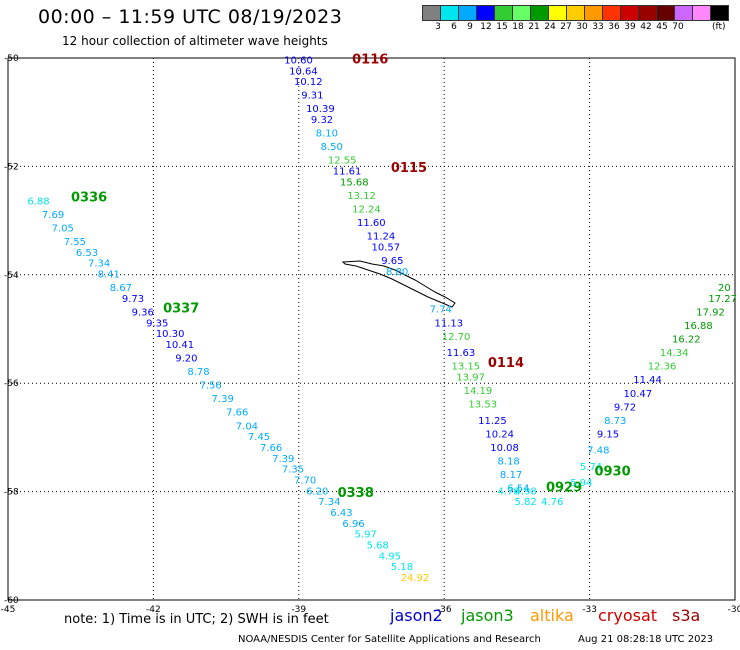 The image size is (740, 650). Describe the element at coordinates (638, 394) in the screenshot. I see `wave-height-value: 10.47` at that location.